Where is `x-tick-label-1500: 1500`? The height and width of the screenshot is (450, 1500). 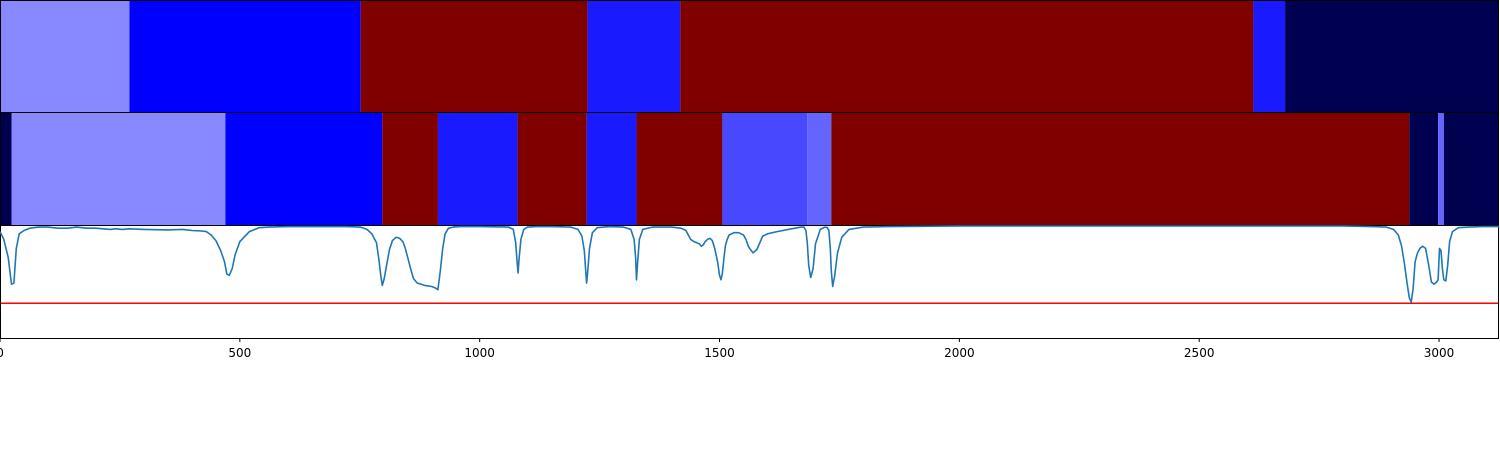
x-tick-label-1500: 1500 is located at coordinates (719, 353).